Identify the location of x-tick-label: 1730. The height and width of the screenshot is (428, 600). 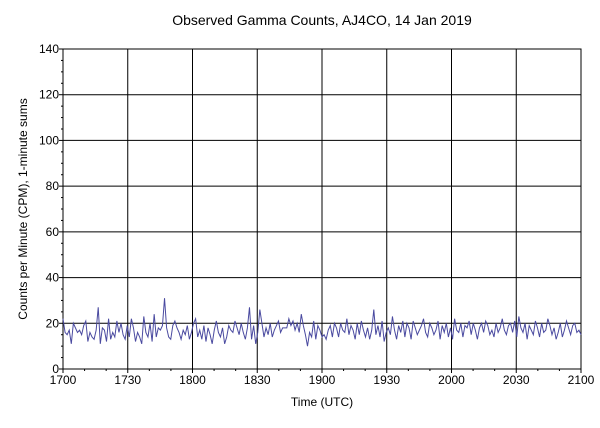
(127, 380).